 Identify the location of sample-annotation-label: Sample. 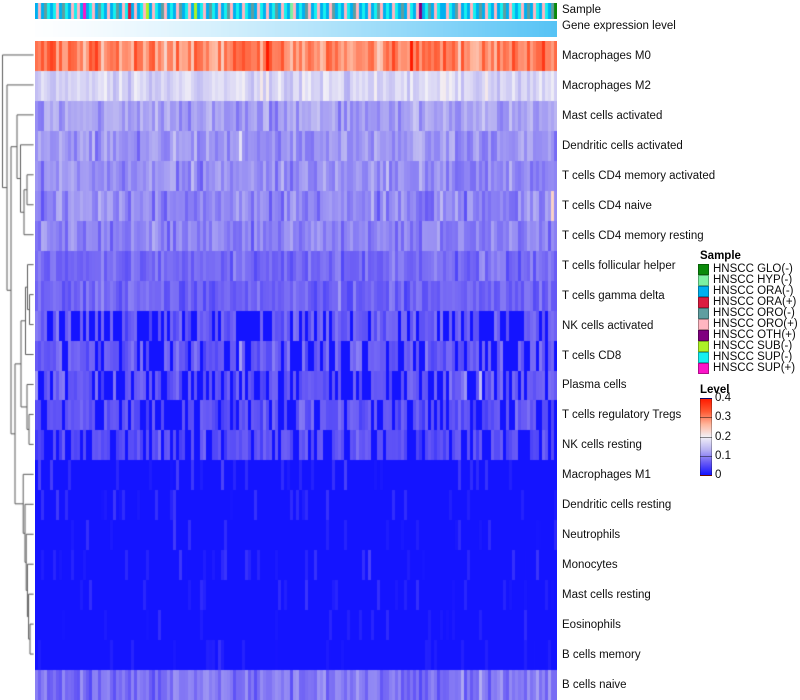
(581, 10).